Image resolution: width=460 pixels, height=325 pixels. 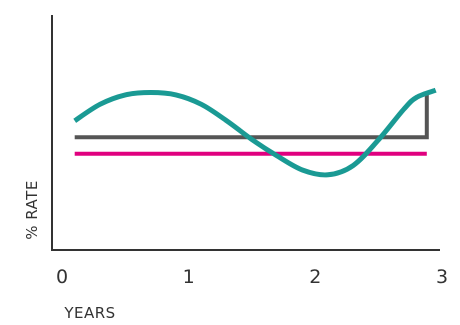 What do you see at coordinates (315, 277) in the screenshot?
I see `x-tick-label: 2` at bounding box center [315, 277].